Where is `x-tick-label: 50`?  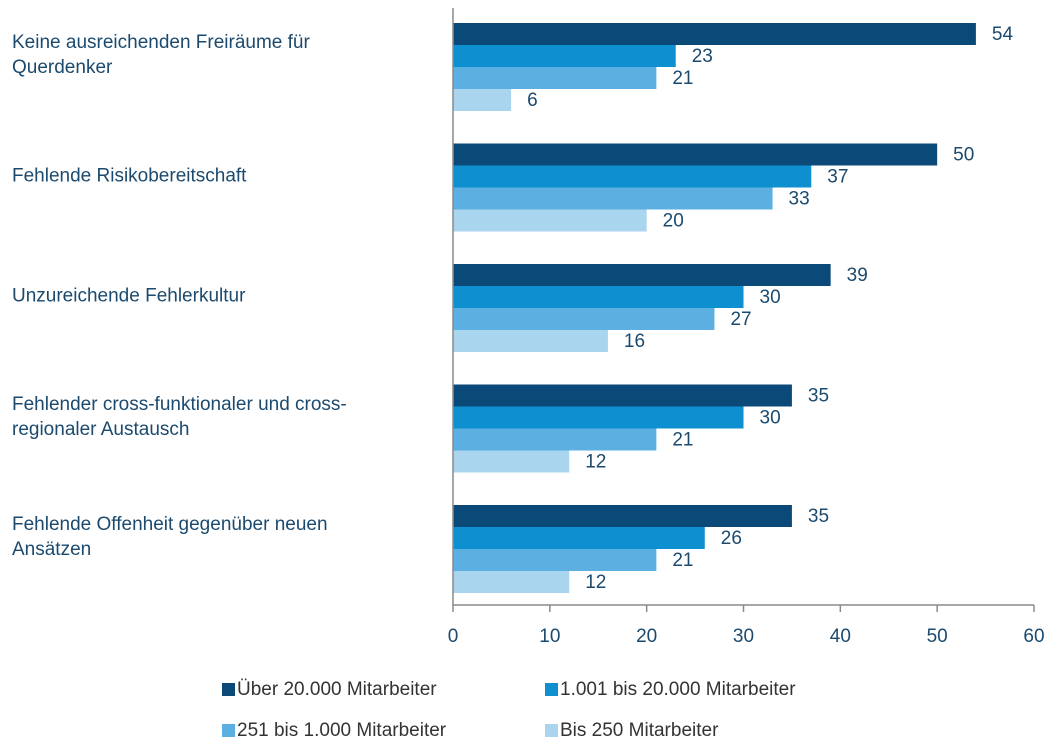
x-tick-label: 50 is located at coordinates (937, 636).